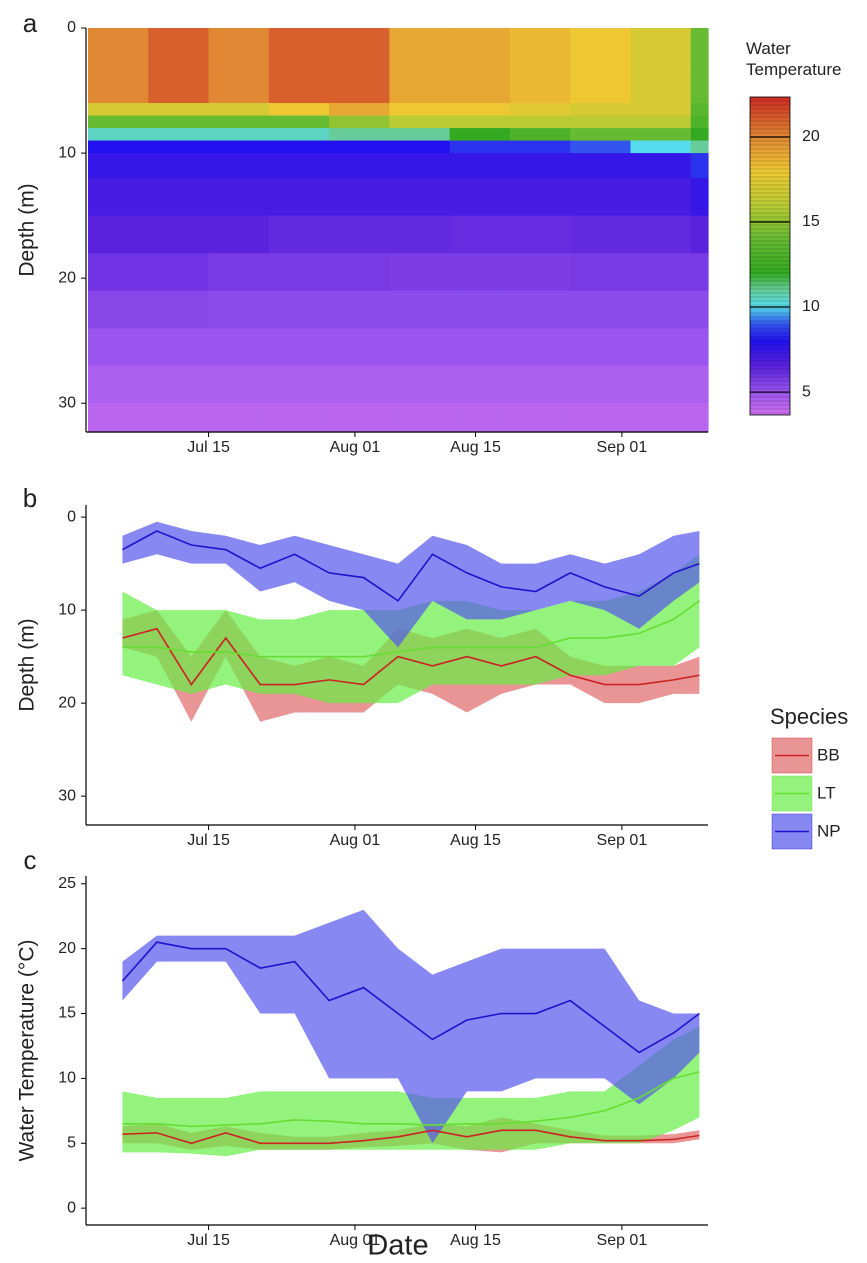 This screenshot has width=867, height=1263. Describe the element at coordinates (30, 860) in the screenshot. I see `panel-label: c` at that location.